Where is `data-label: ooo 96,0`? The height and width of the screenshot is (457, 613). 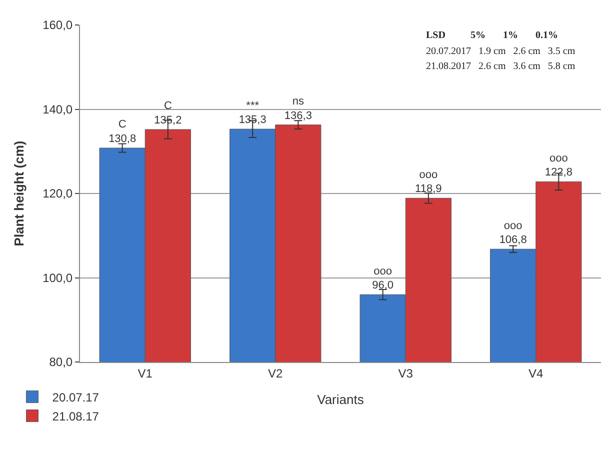
data-label: ooo 96,0 is located at coordinates (383, 278).